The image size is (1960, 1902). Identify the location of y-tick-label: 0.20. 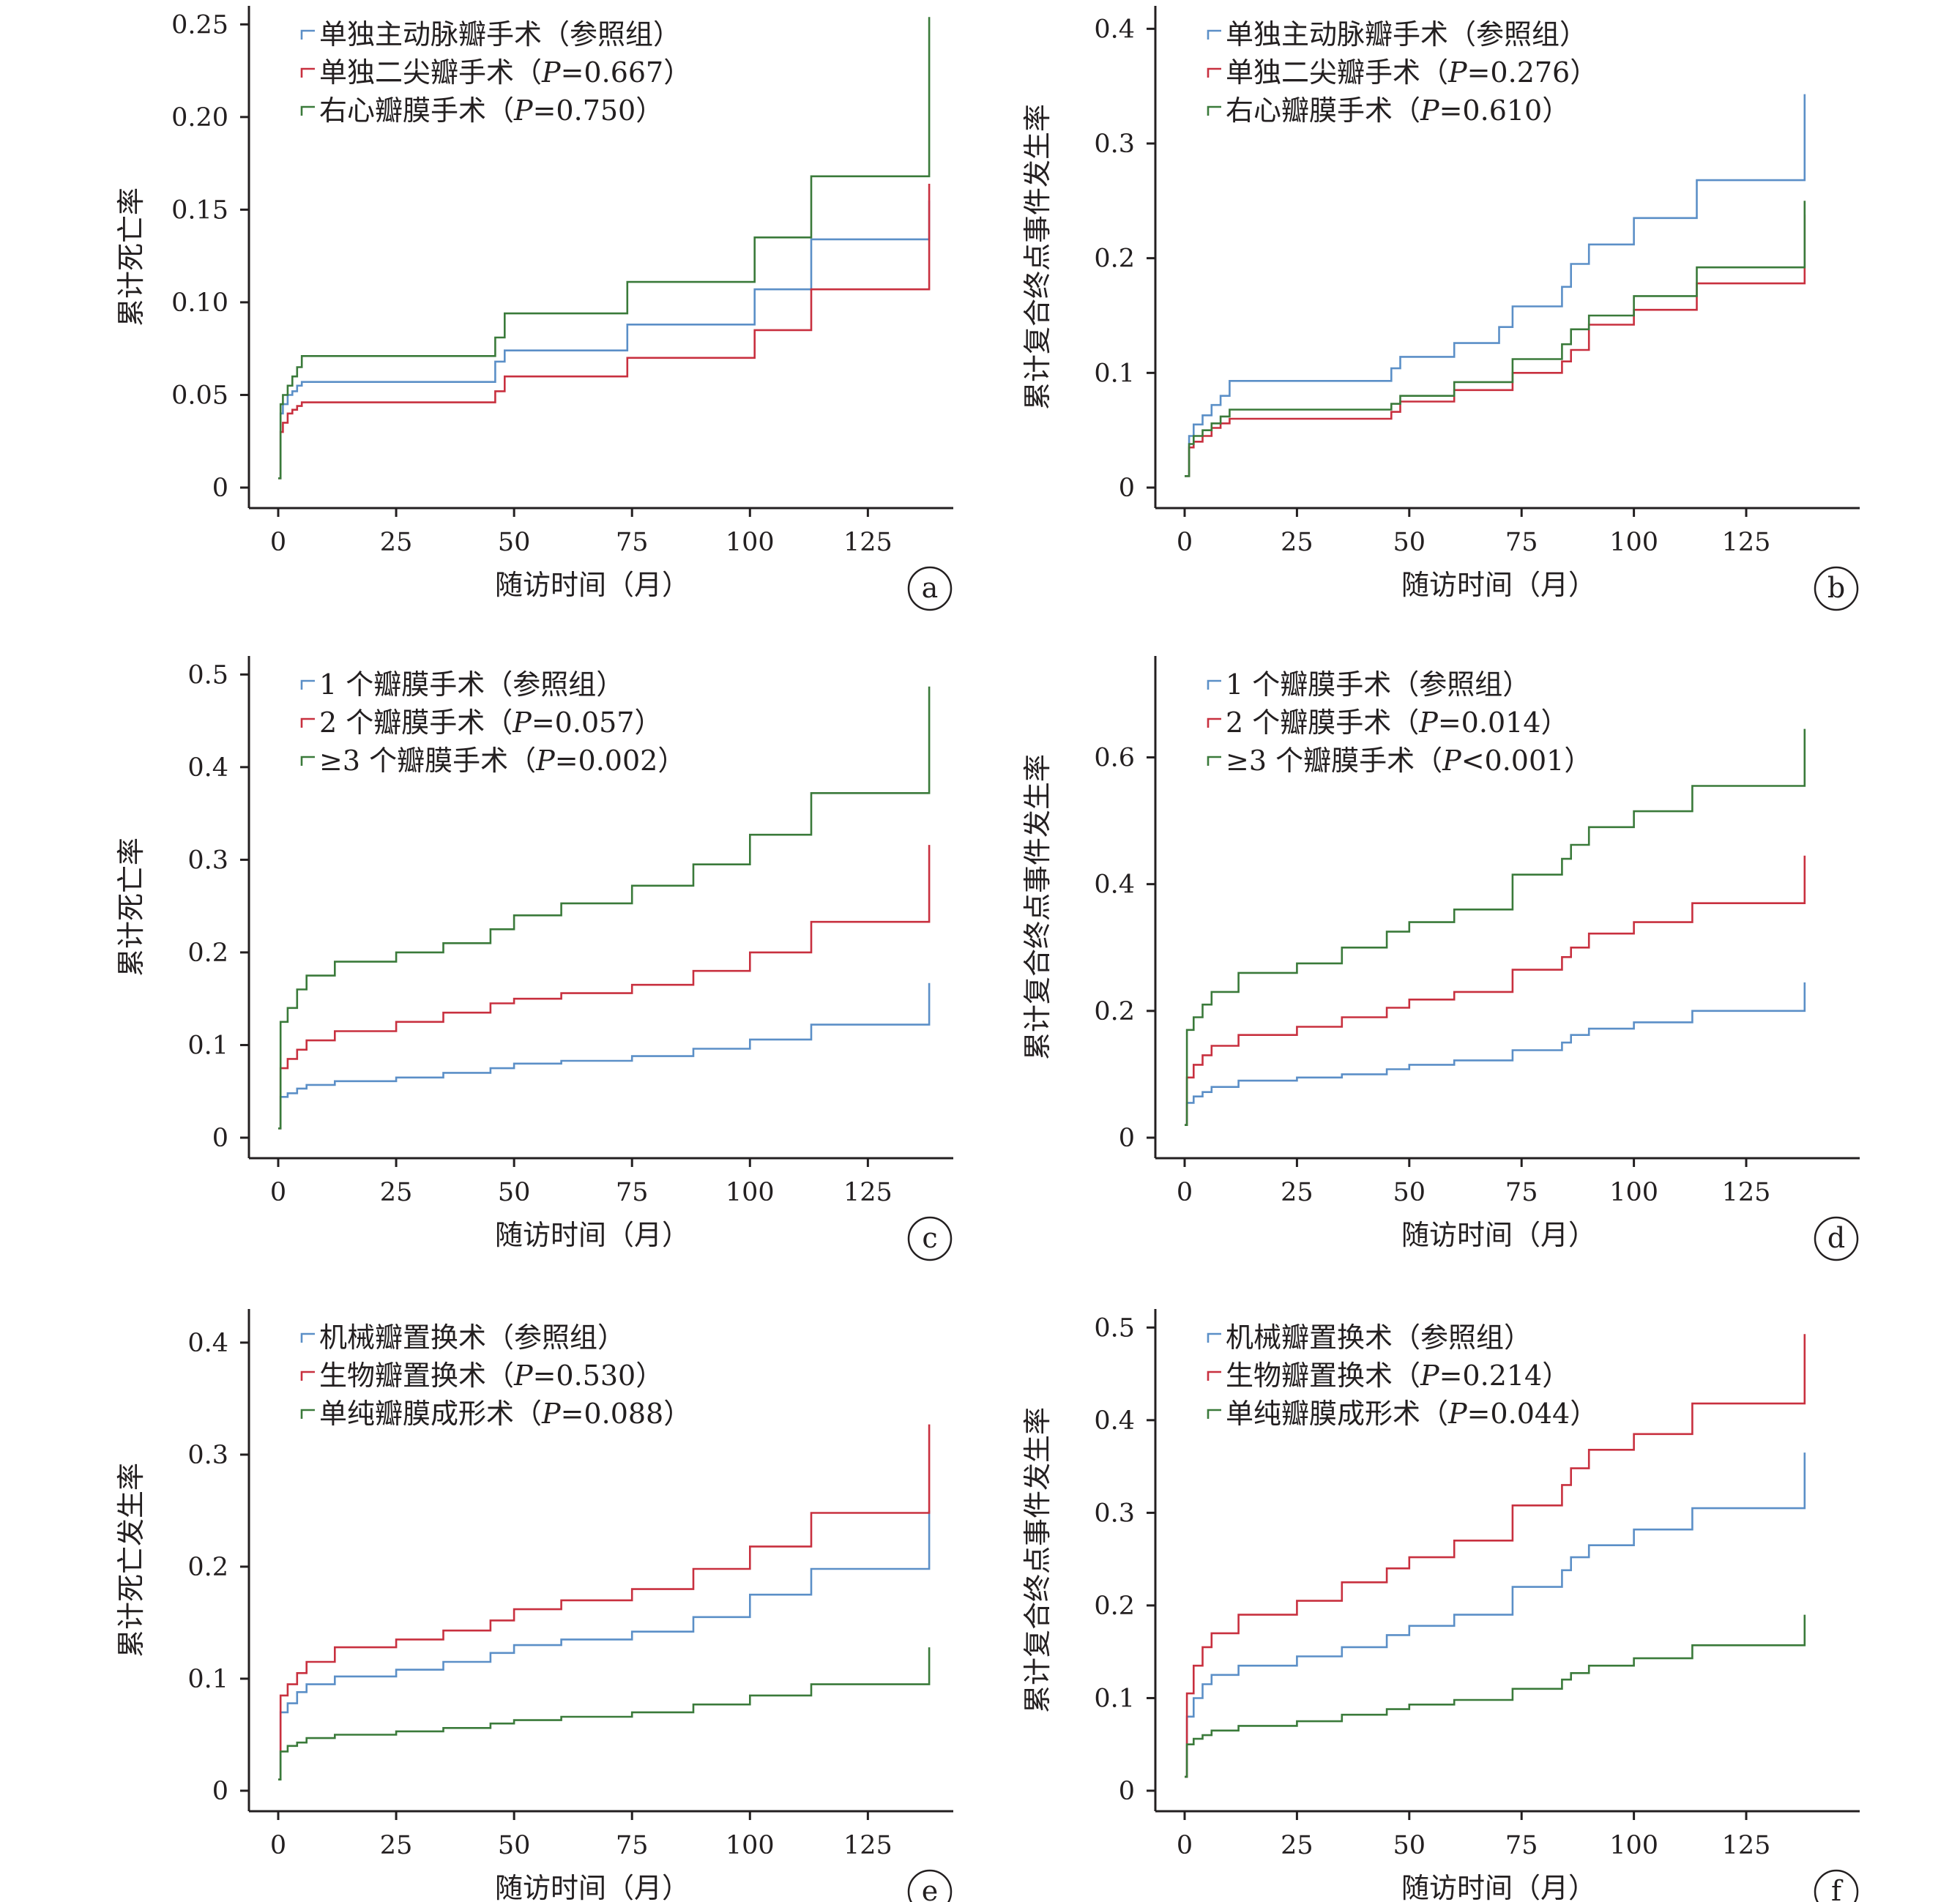
(199, 118).